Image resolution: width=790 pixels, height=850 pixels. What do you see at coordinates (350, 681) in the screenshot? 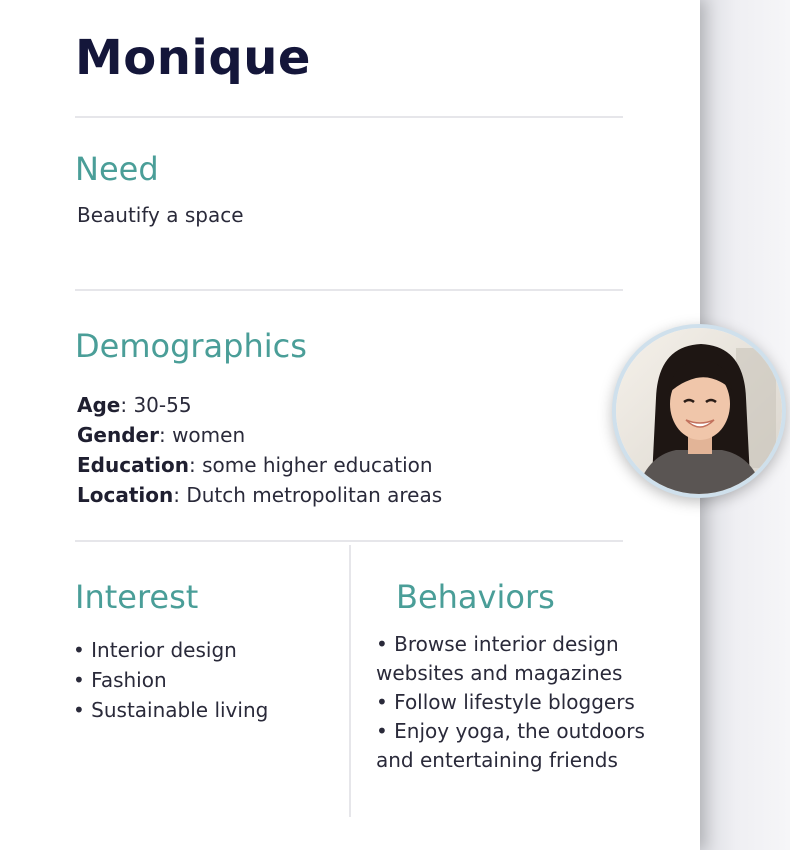
I see `column-divider` at bounding box center [350, 681].